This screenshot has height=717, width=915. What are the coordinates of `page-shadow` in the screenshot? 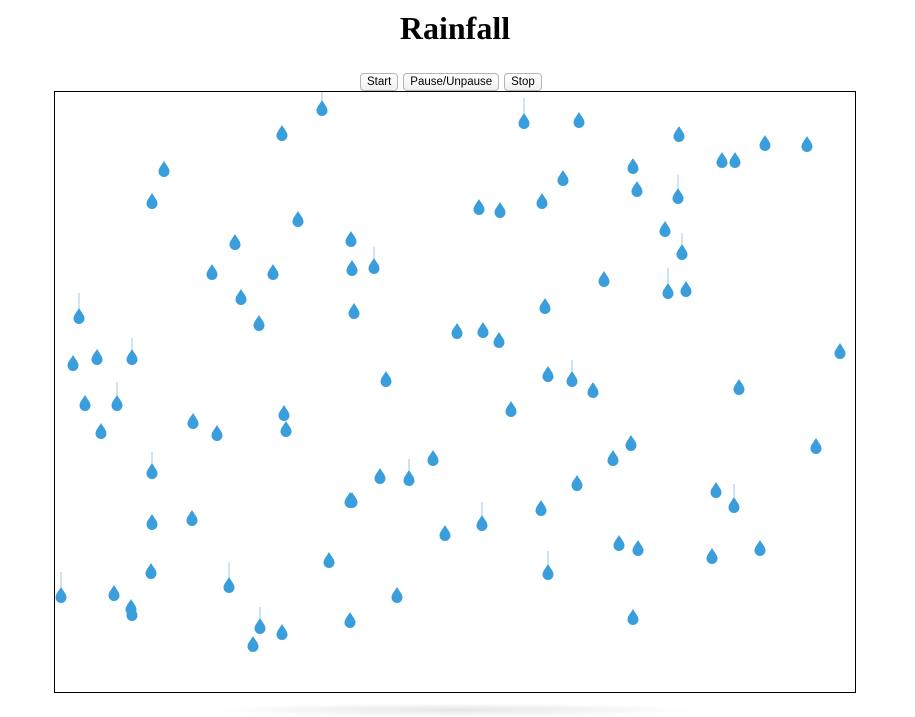 It's located at (455, 710).